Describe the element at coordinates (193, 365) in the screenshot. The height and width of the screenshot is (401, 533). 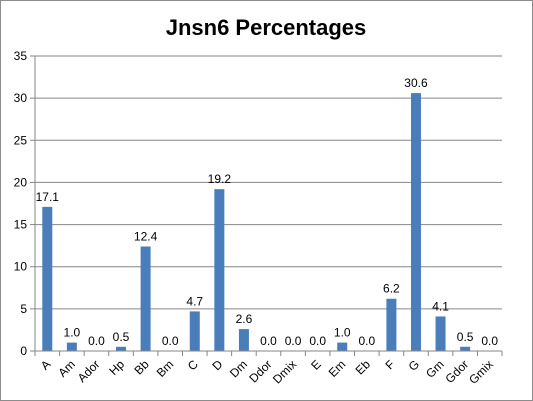
I see `x-tick-label: C` at that location.